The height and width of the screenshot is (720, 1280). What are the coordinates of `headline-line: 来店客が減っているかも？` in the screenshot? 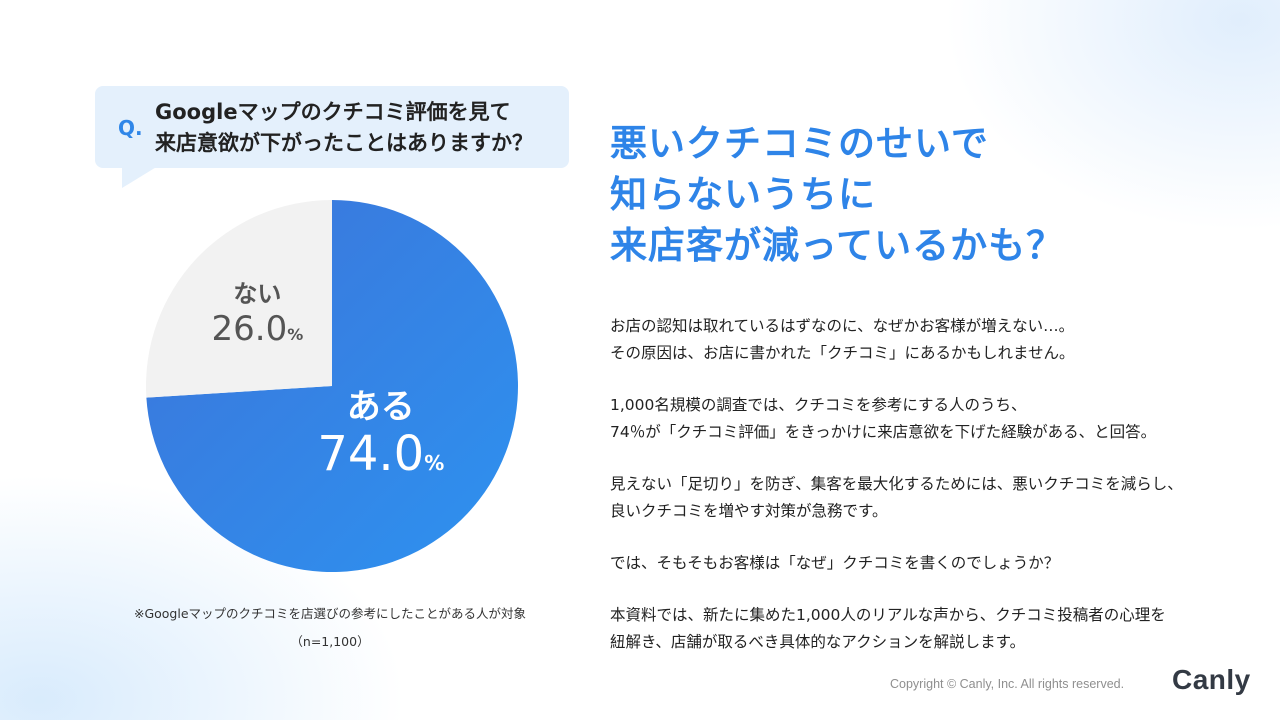 It's located at (837, 245).